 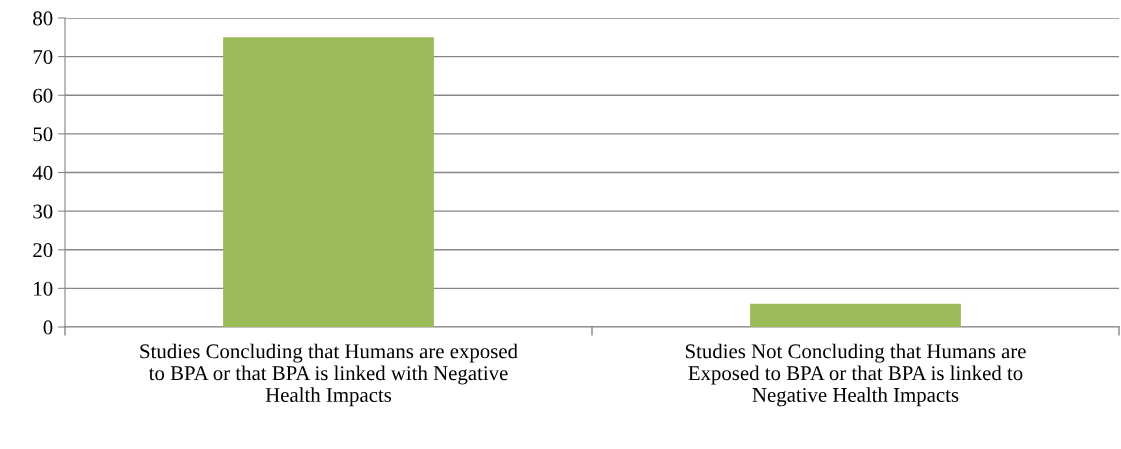 I want to click on y-tick-label: 10, so click(x=43, y=288).